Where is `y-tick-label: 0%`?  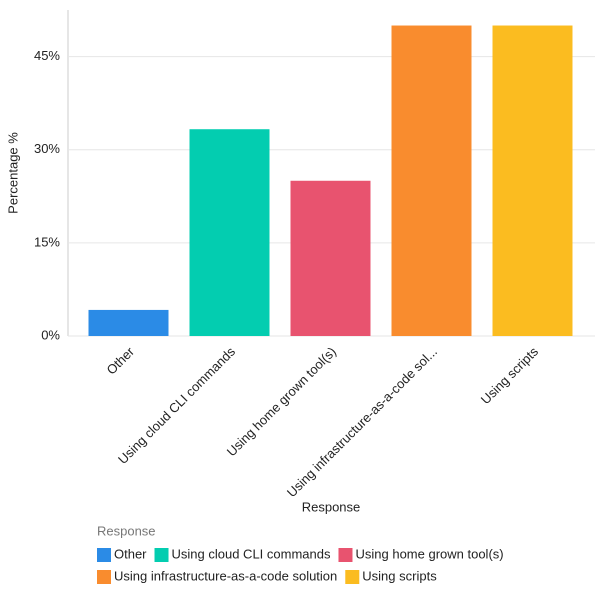
y-tick-label: 0% is located at coordinates (50, 334).